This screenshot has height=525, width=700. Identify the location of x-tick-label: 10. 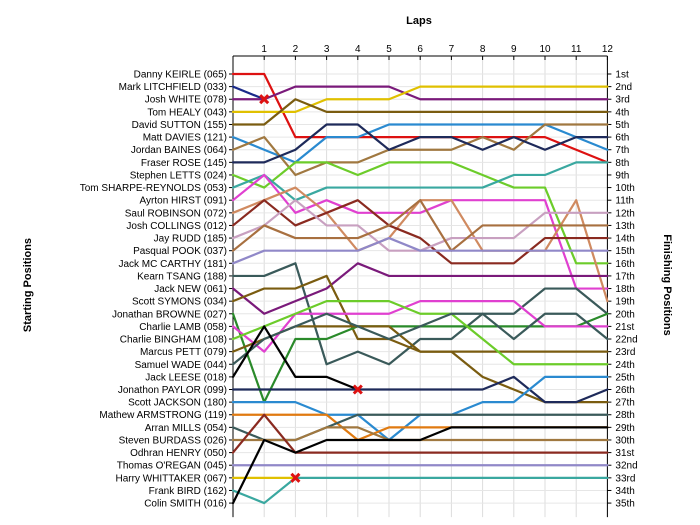
(545, 49).